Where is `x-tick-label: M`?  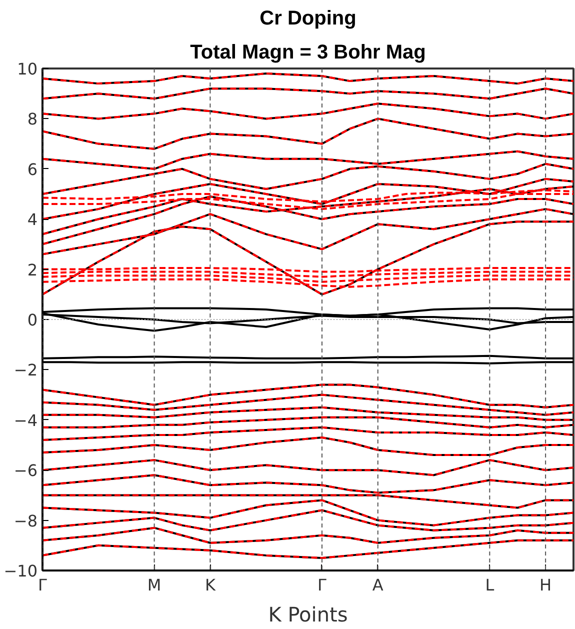
x-tick-label: M is located at coordinates (154, 585).